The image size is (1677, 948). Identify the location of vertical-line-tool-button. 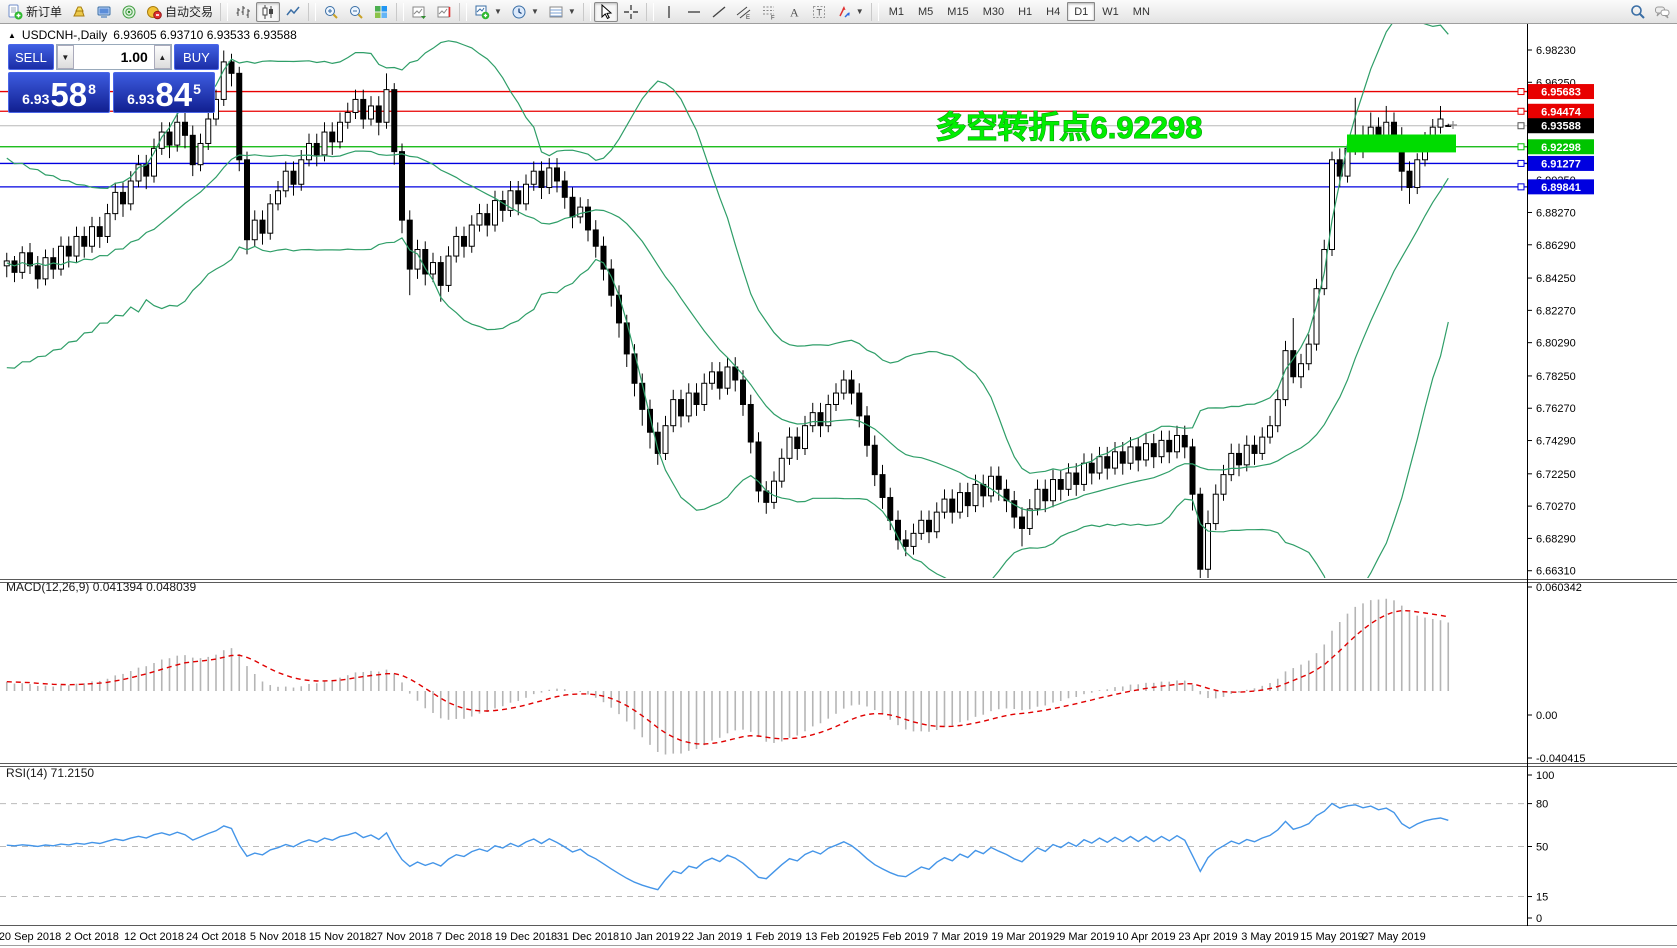
(669, 12).